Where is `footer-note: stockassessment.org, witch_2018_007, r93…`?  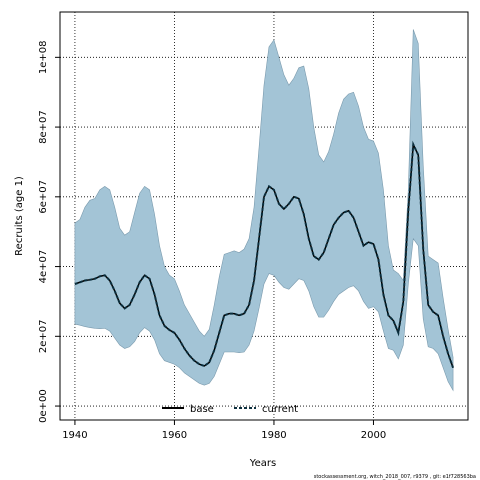 footer-note: stockassessment.org, witch_2018_007, r93… is located at coordinates (395, 477).